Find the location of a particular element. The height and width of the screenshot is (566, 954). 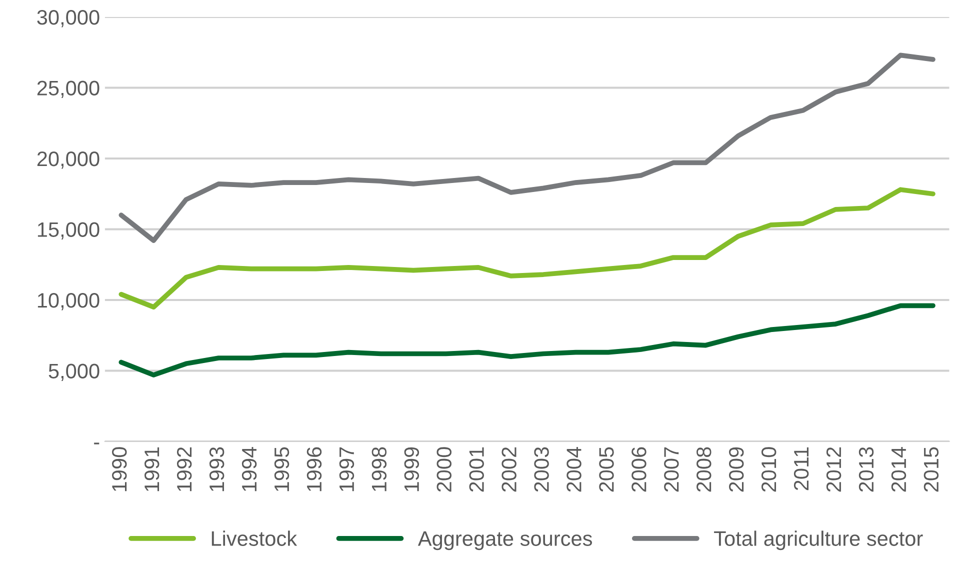

x-tick-label: 2005 is located at coordinates (606, 469).